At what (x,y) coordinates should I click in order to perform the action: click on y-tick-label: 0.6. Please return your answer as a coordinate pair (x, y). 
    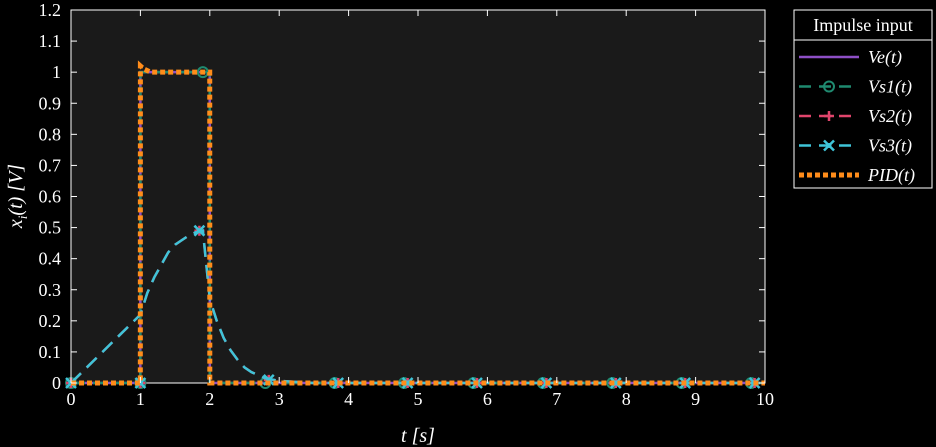
    Looking at the image, I should click on (50, 197).